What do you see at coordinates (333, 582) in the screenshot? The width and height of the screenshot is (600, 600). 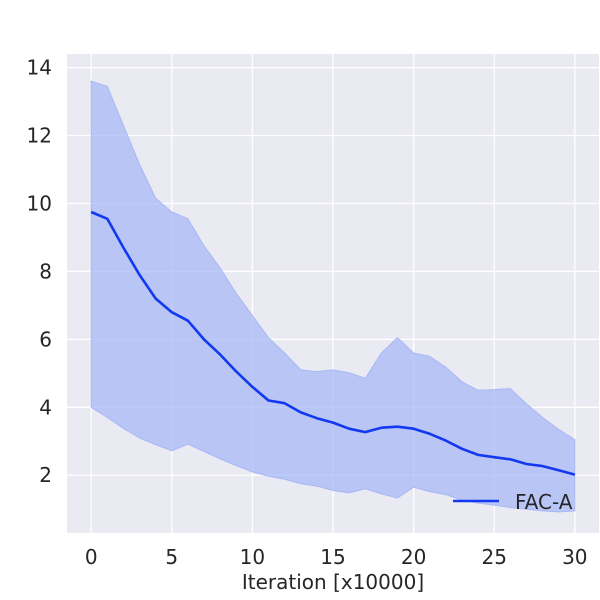 I see `x-axis-label: Iteration [x10000]` at bounding box center [333, 582].